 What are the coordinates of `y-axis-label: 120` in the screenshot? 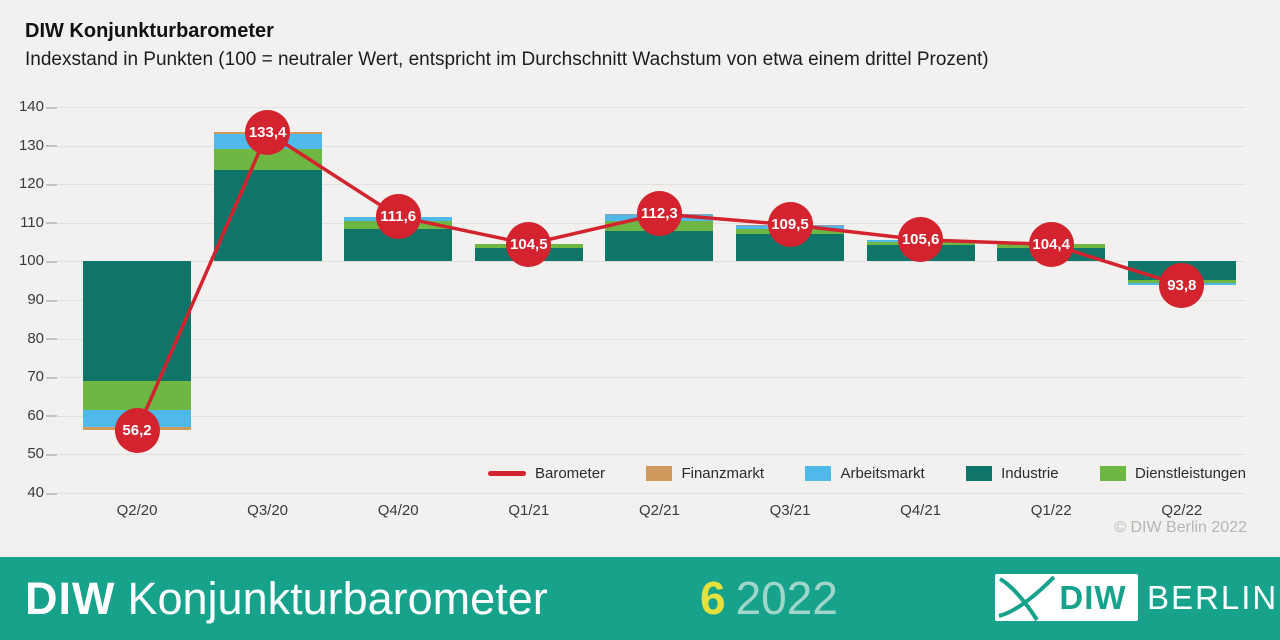 It's located at (31, 184).